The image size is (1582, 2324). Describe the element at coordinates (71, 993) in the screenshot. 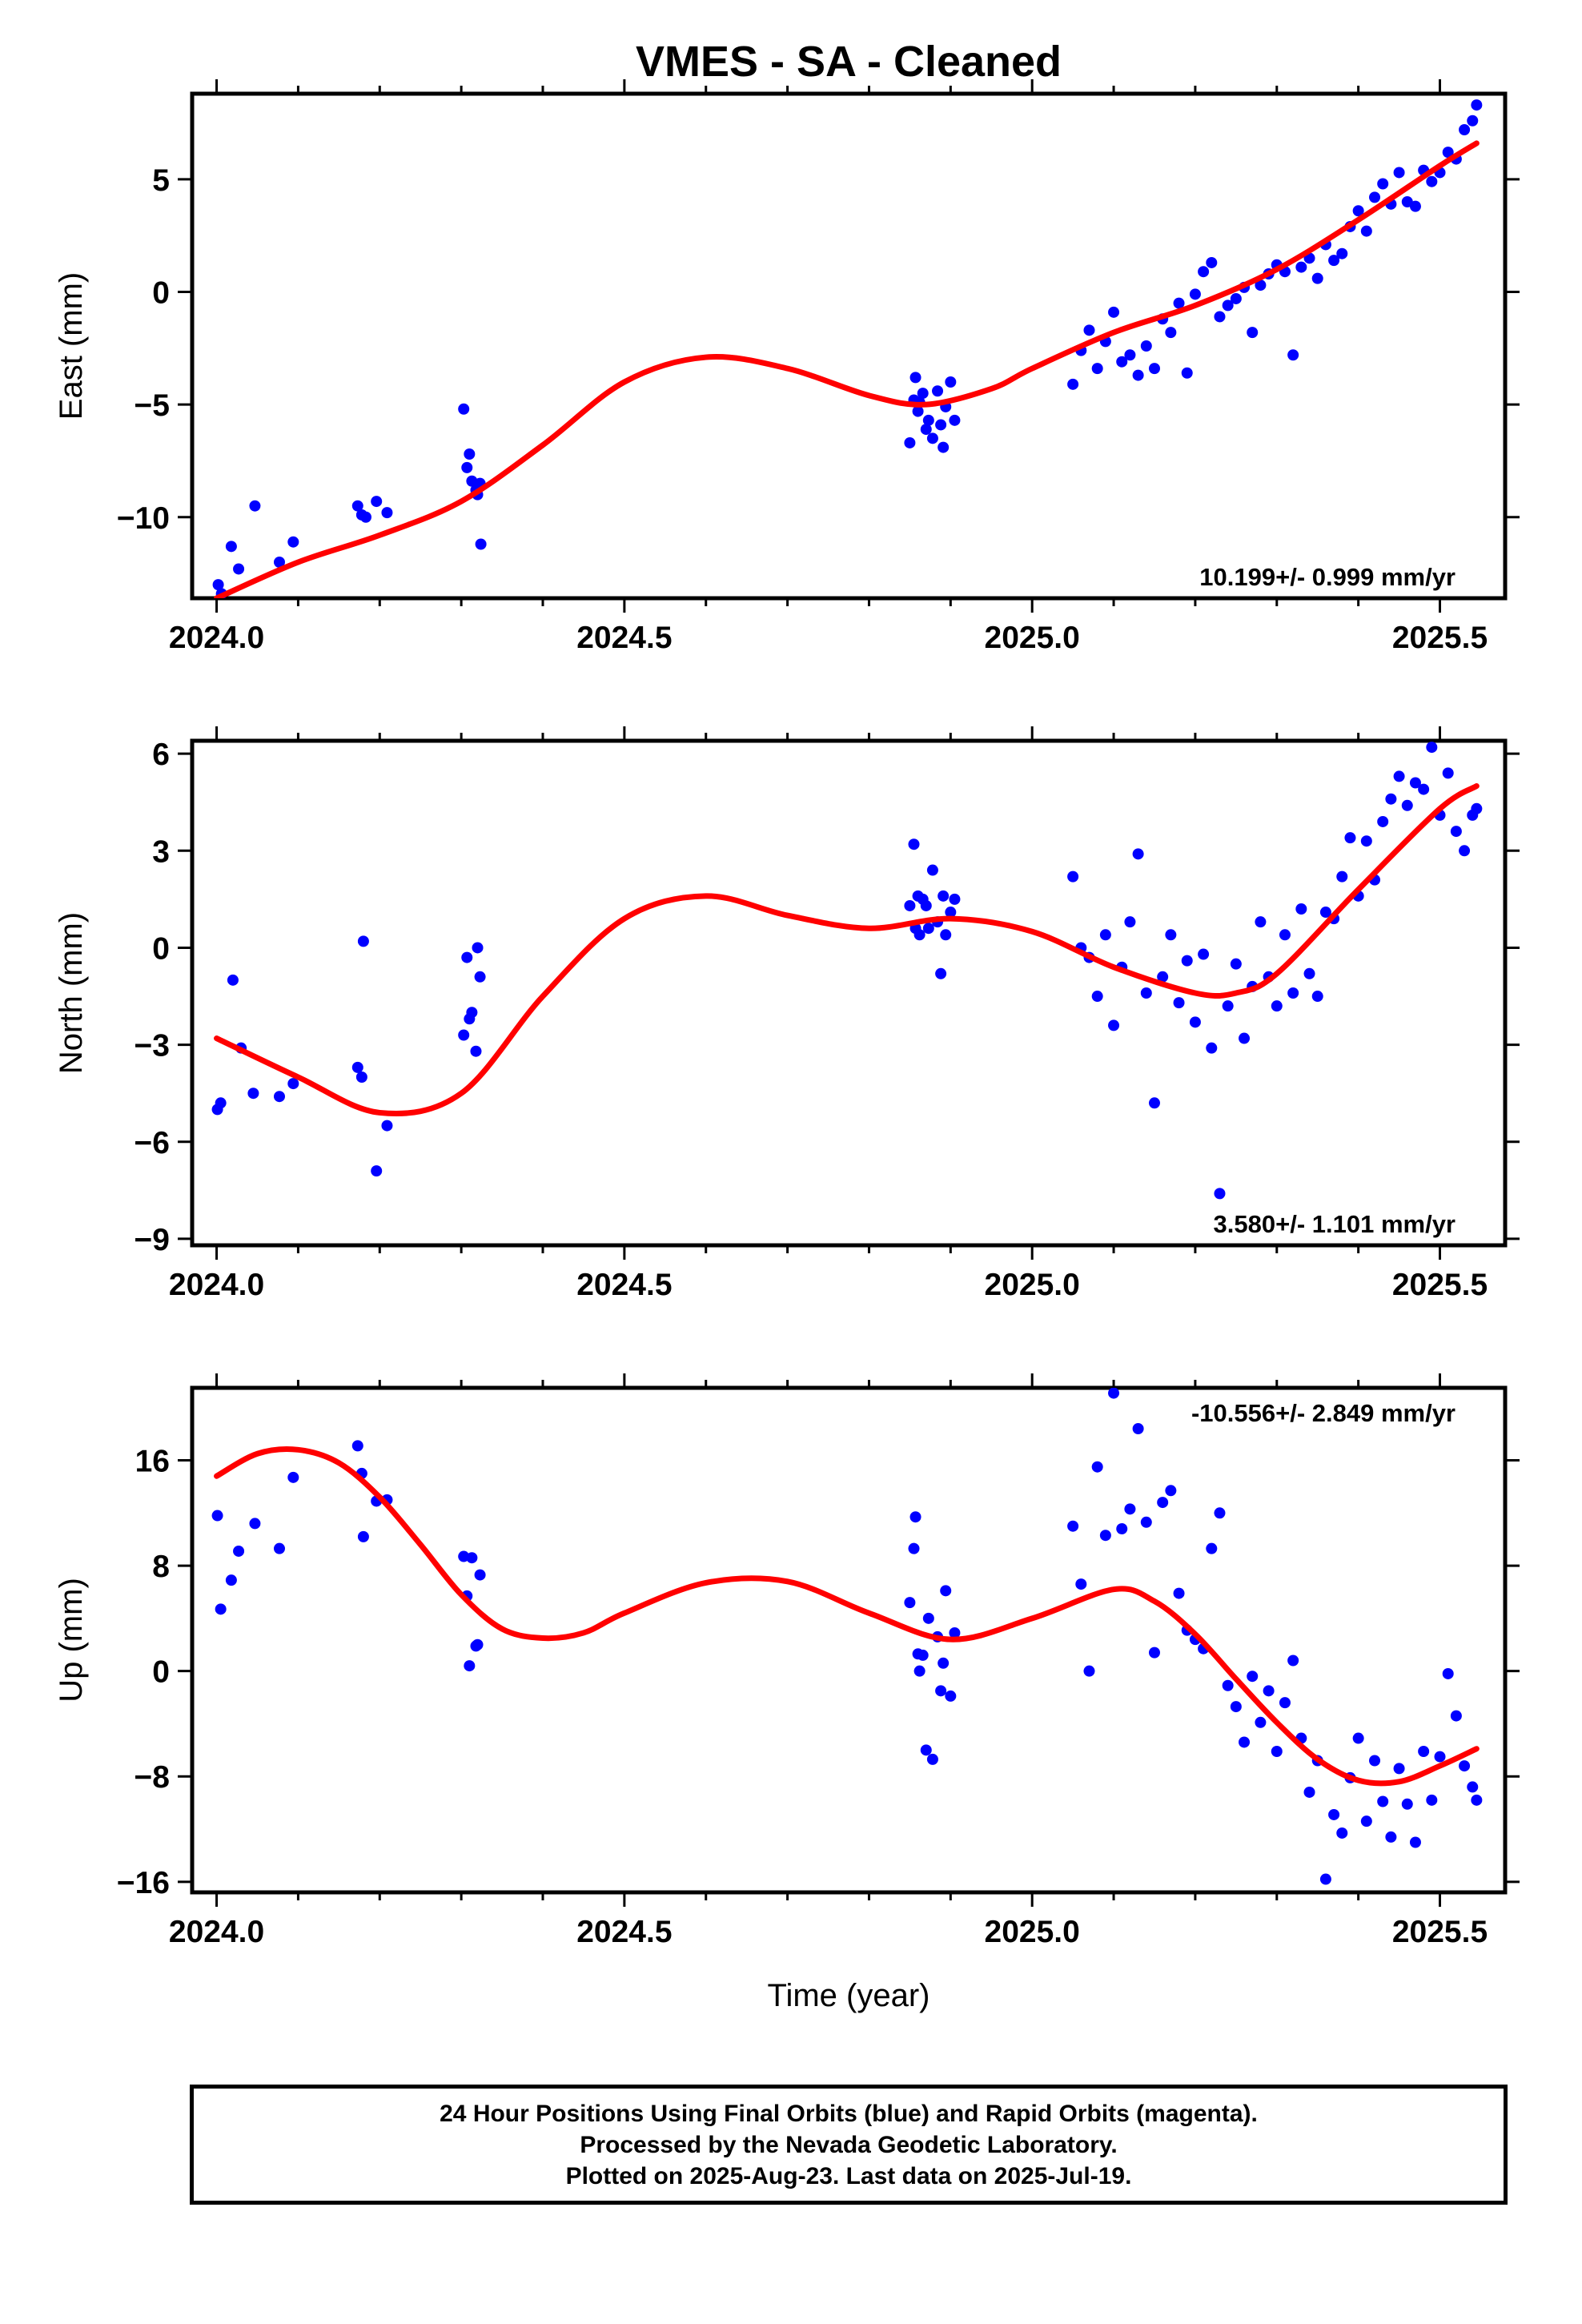

I see `y-axis-label: North (mm)` at that location.